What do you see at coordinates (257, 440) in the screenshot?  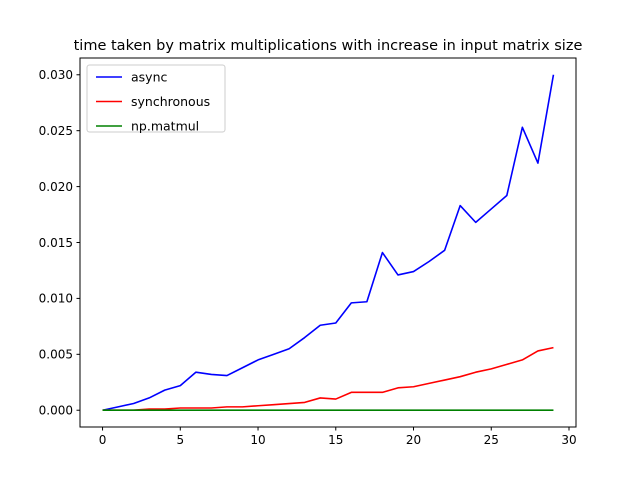 I see `x-tick-label: 10` at bounding box center [257, 440].